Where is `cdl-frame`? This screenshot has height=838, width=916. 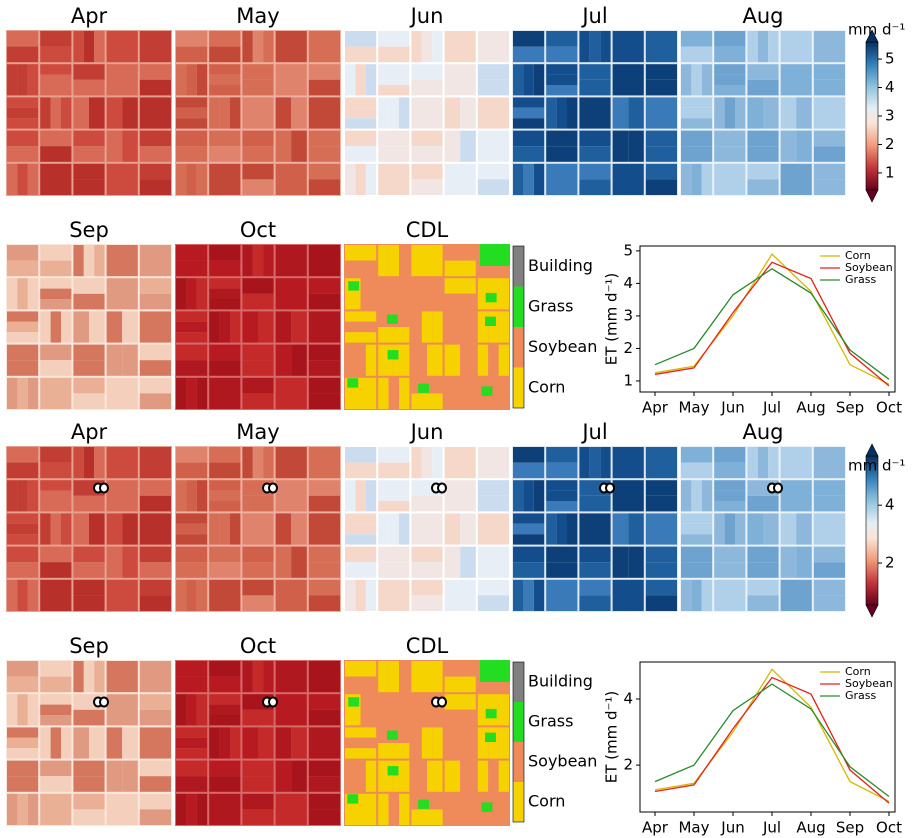
cdl-frame is located at coordinates (518, 327).